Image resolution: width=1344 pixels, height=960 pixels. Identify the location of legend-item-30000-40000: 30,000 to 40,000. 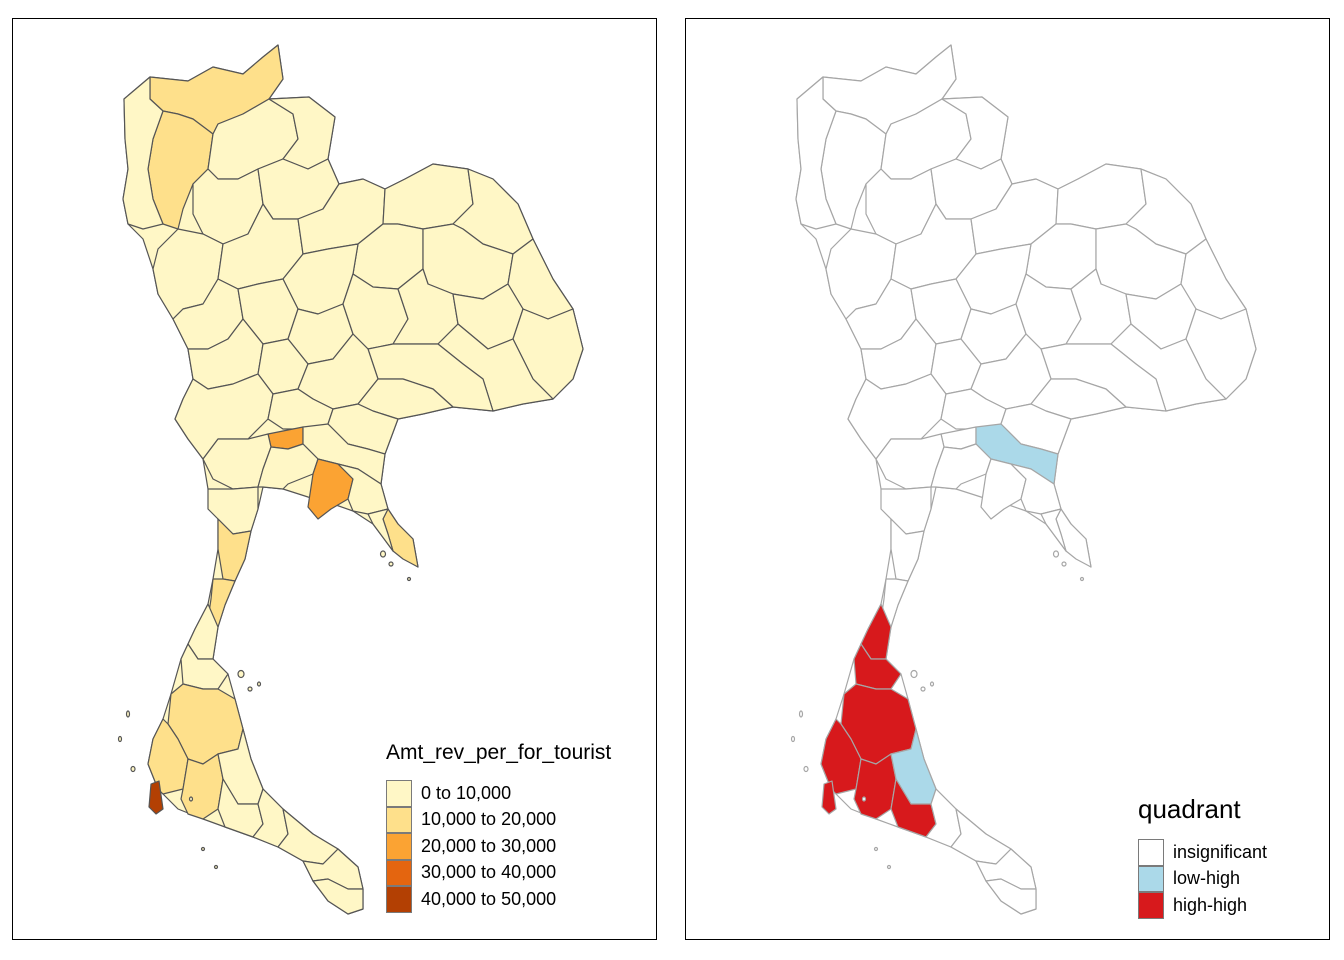
(498, 872).